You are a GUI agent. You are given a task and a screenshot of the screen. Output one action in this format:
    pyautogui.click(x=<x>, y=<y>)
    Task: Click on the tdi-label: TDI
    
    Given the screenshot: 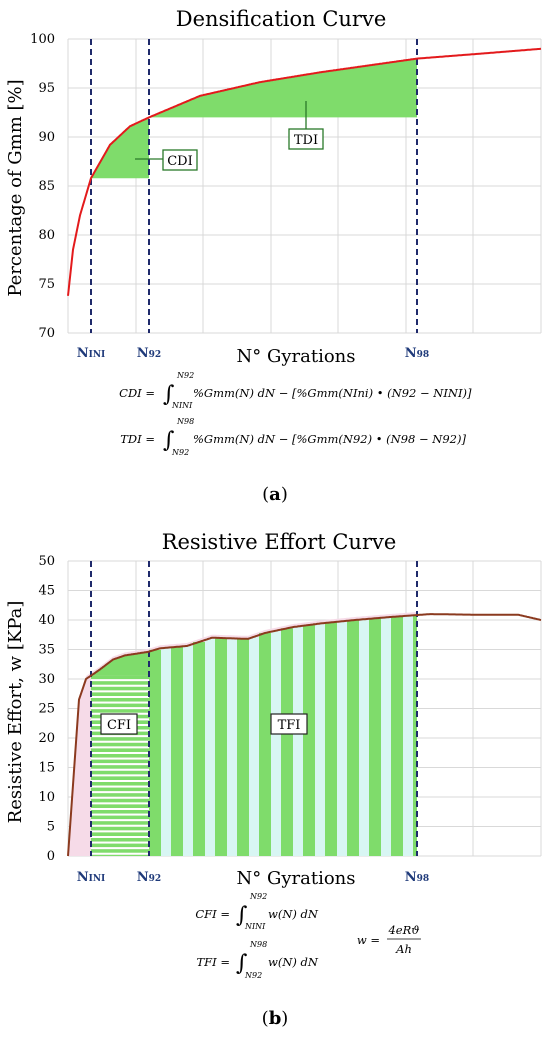 What is the action you would take?
    pyautogui.click(x=306, y=140)
    